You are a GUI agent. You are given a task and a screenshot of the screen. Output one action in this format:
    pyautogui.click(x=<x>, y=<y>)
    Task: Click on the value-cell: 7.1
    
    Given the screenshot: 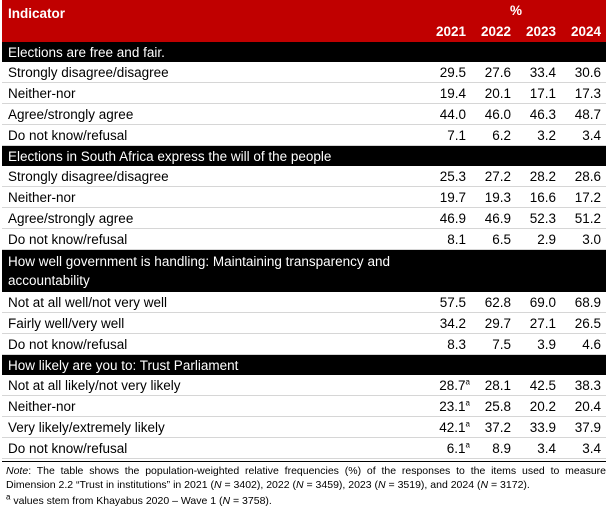 What is the action you would take?
    pyautogui.click(x=448, y=135)
    